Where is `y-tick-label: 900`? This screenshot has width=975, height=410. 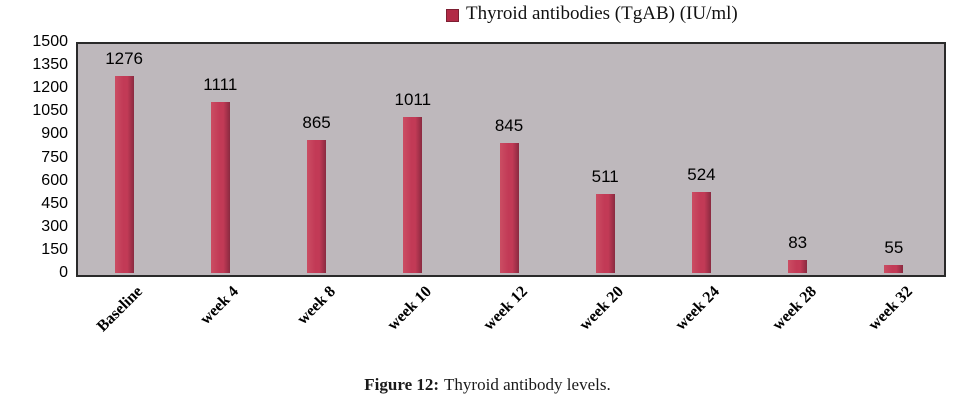 y-tick-label: 900 is located at coordinates (54, 134).